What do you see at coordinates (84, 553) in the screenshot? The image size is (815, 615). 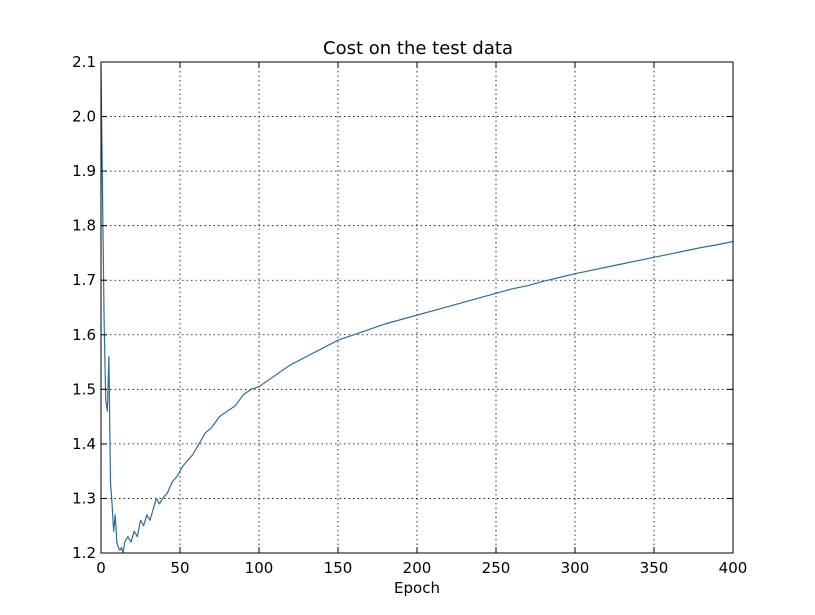 I see `y-tick-label: 1.2` at bounding box center [84, 553].